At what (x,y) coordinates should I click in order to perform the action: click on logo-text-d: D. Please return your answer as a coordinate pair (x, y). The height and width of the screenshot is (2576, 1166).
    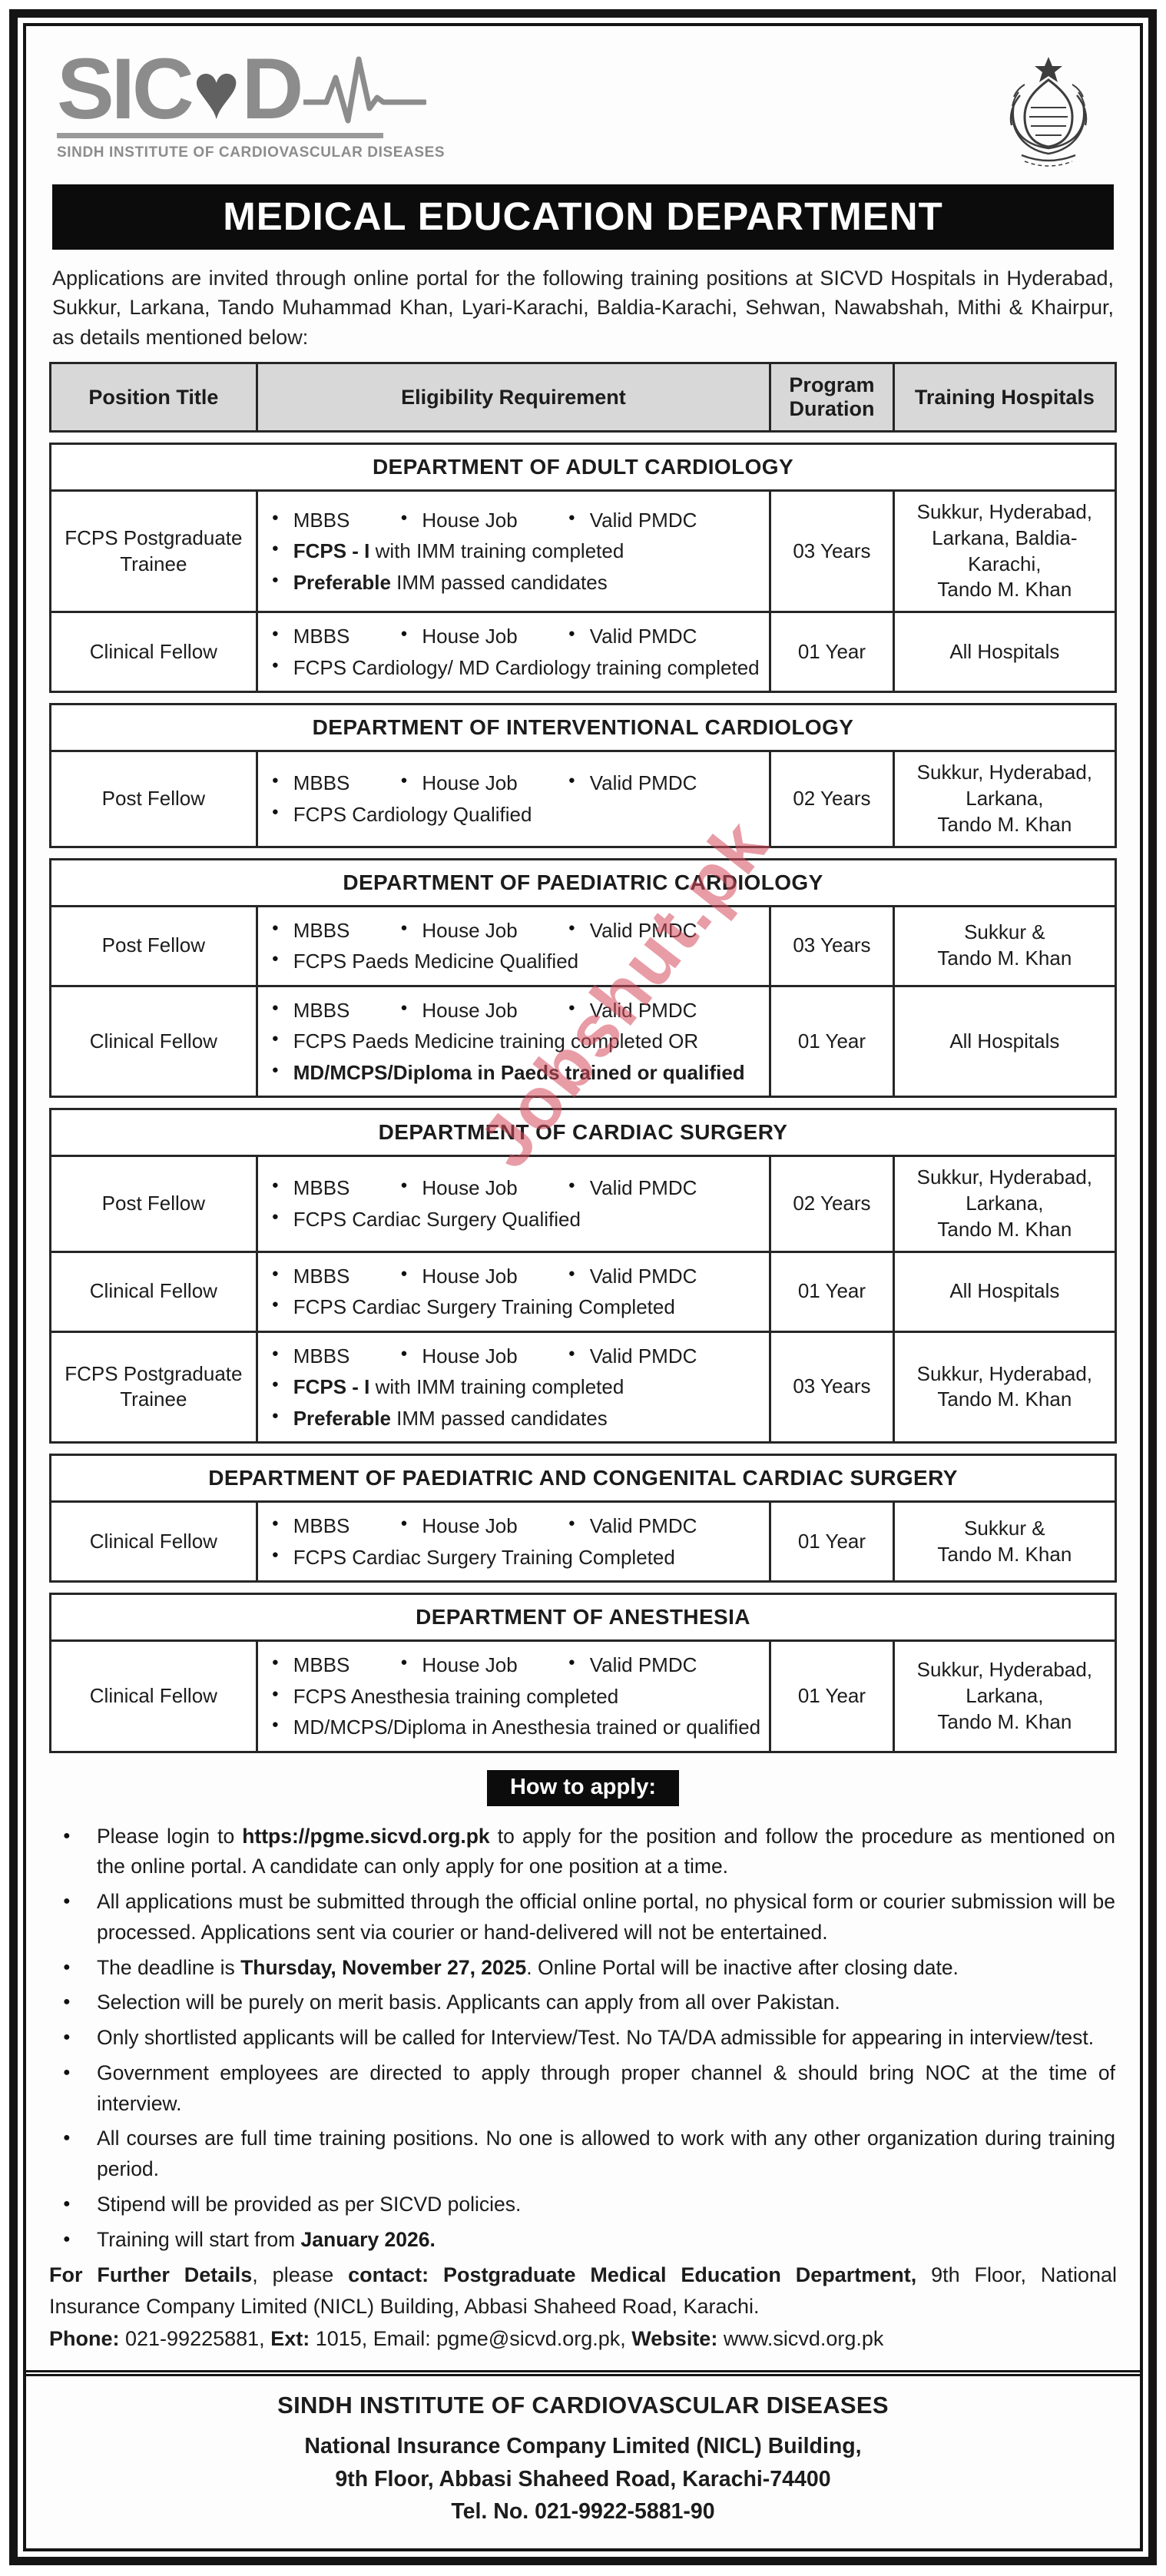
    Looking at the image, I should click on (272, 89).